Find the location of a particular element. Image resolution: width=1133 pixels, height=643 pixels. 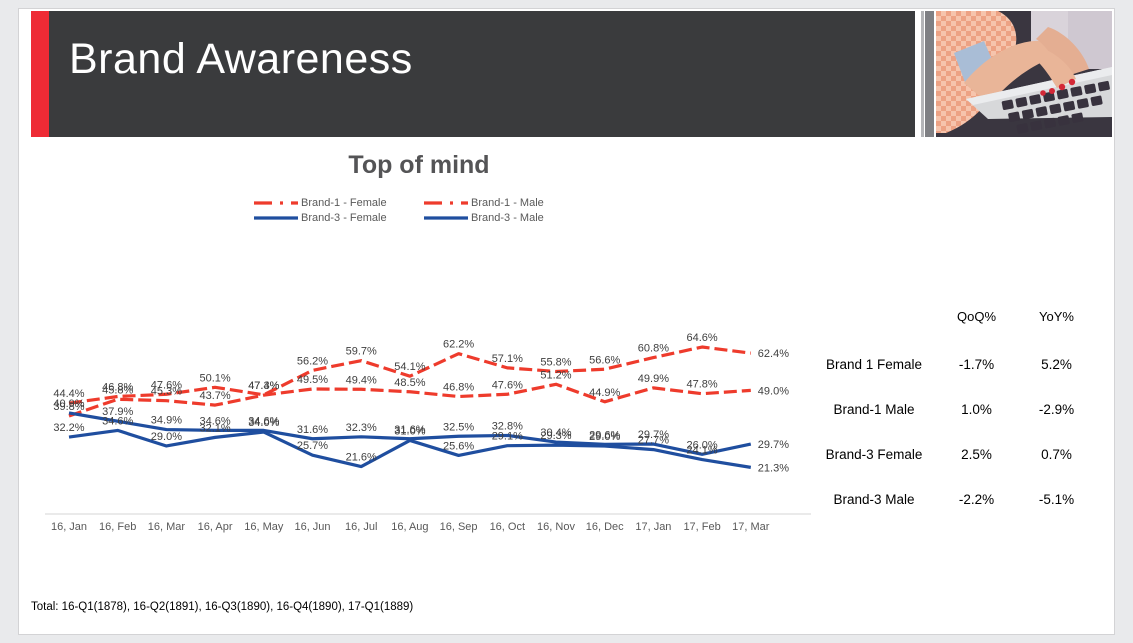

data-label-brand-1-female: 47.4% is located at coordinates (263, 386).